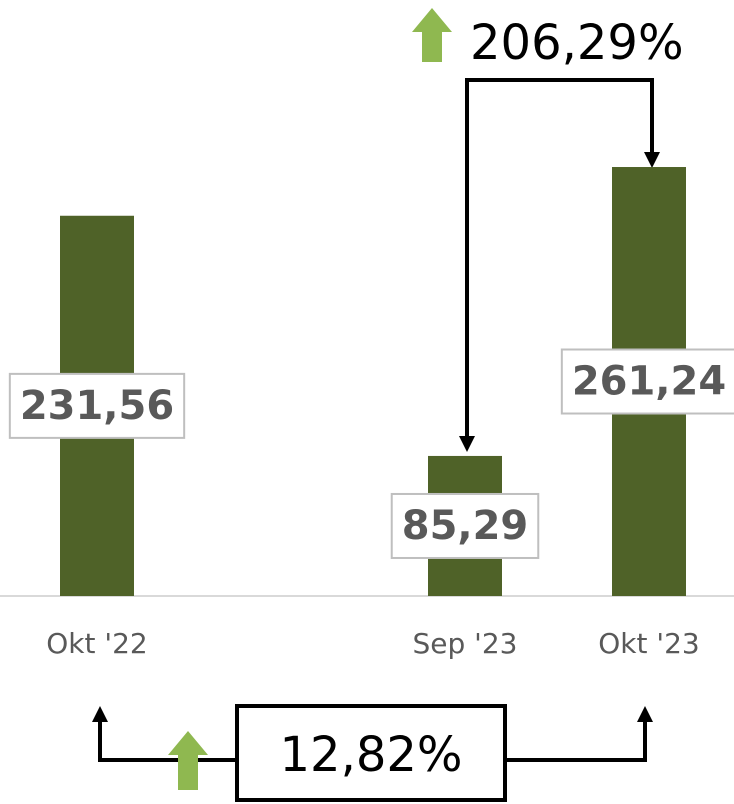  Describe the element at coordinates (648, 643) in the screenshot. I see `x-tick-label: Okt '23` at that location.